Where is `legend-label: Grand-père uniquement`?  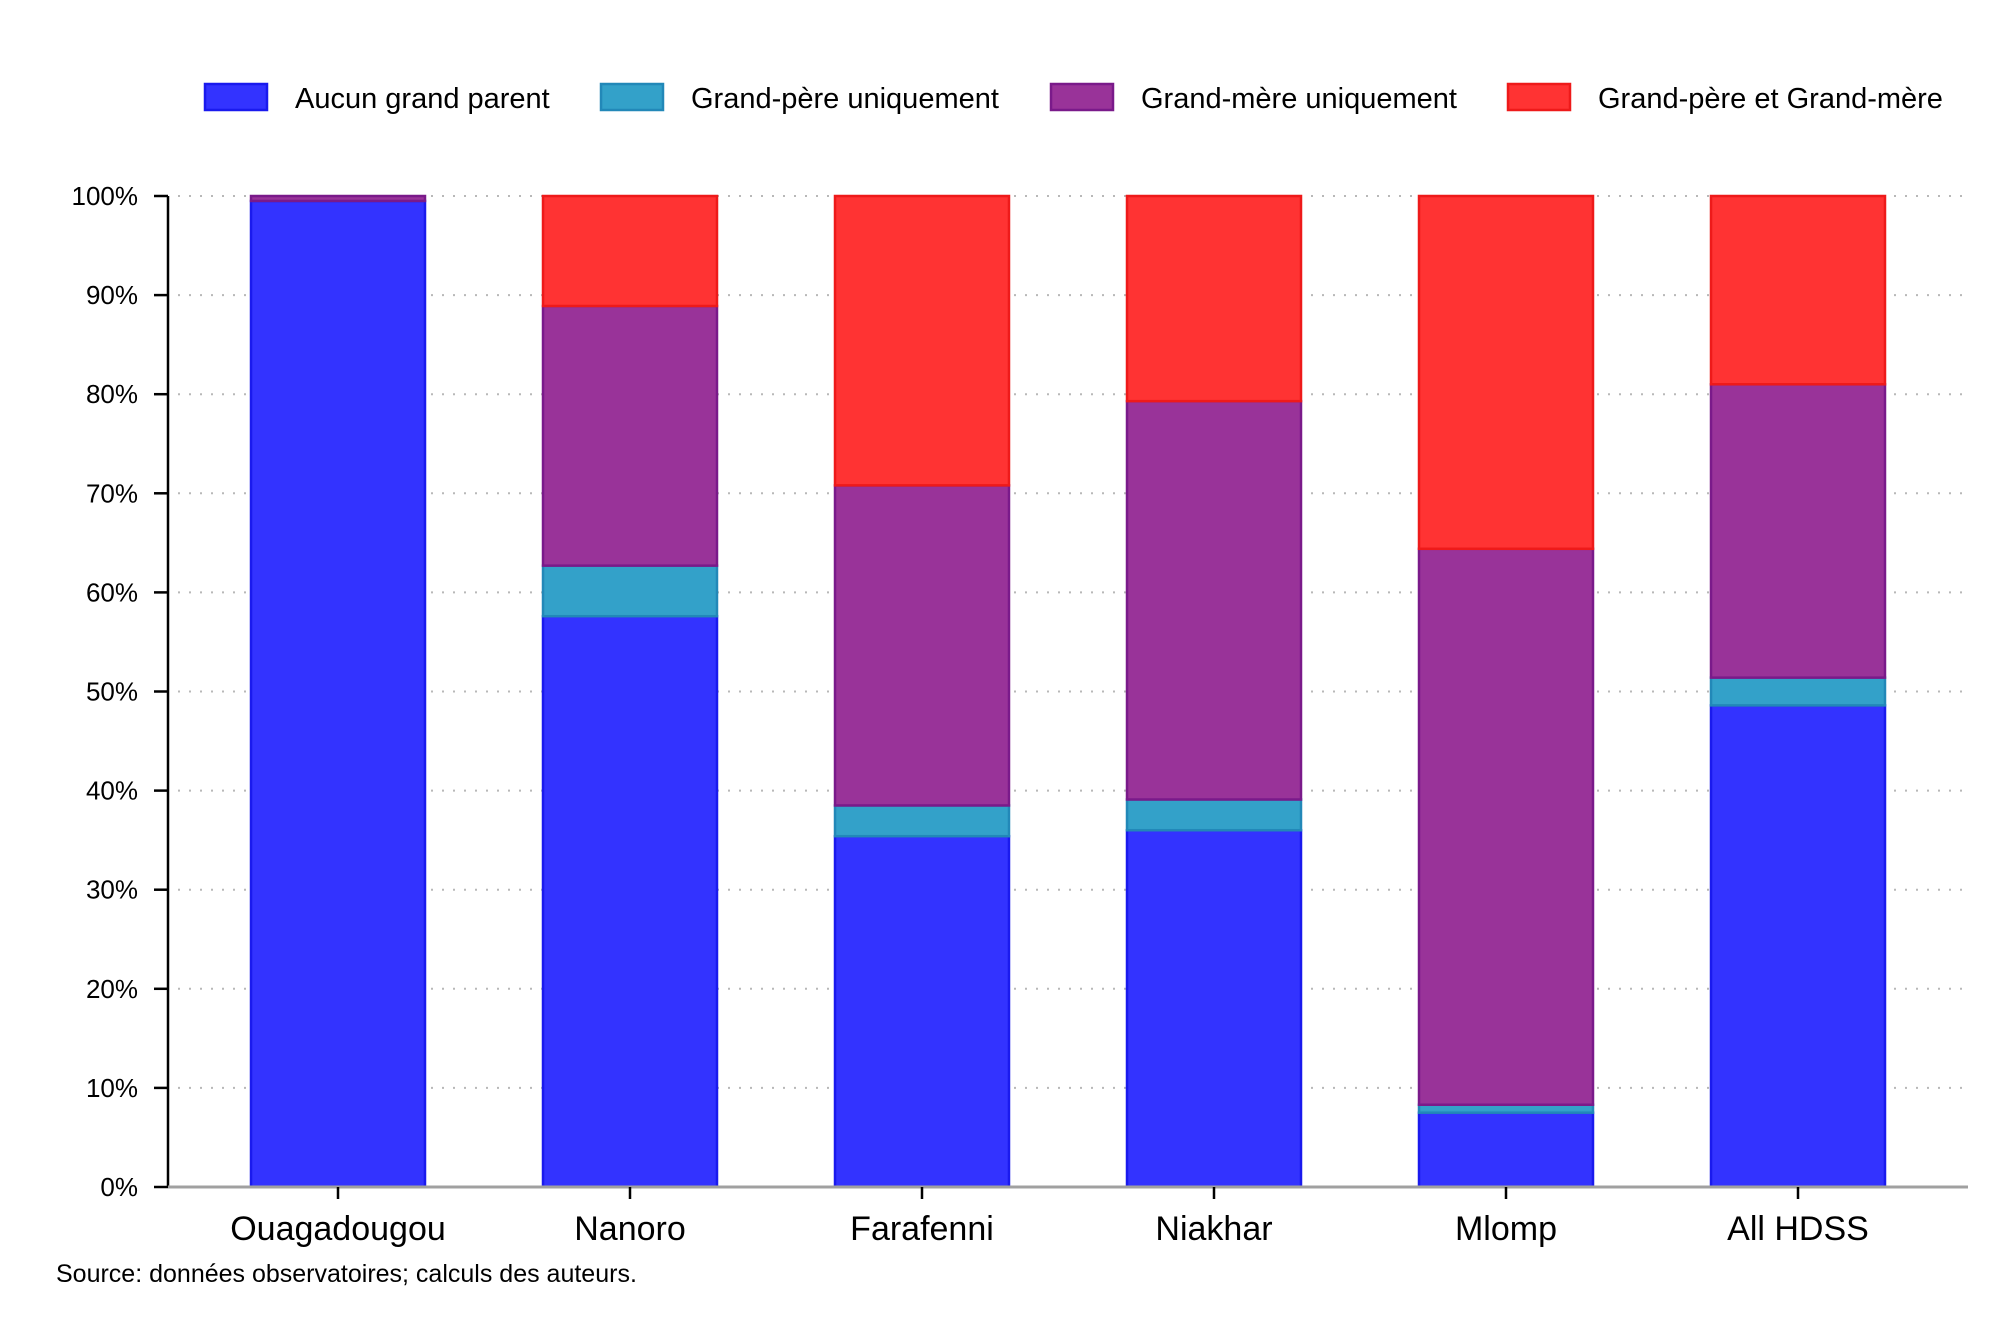
legend-label: Grand-père uniquement is located at coordinates (845, 99).